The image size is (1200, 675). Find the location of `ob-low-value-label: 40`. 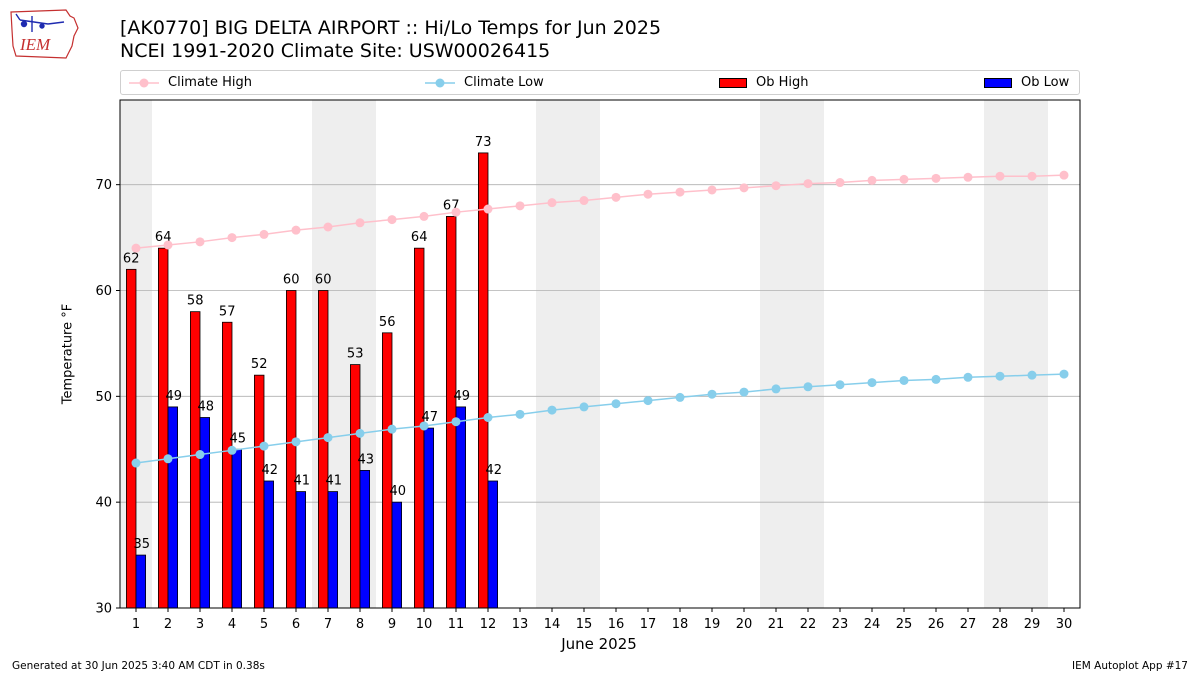

ob-low-value-label: 40 is located at coordinates (398, 491).